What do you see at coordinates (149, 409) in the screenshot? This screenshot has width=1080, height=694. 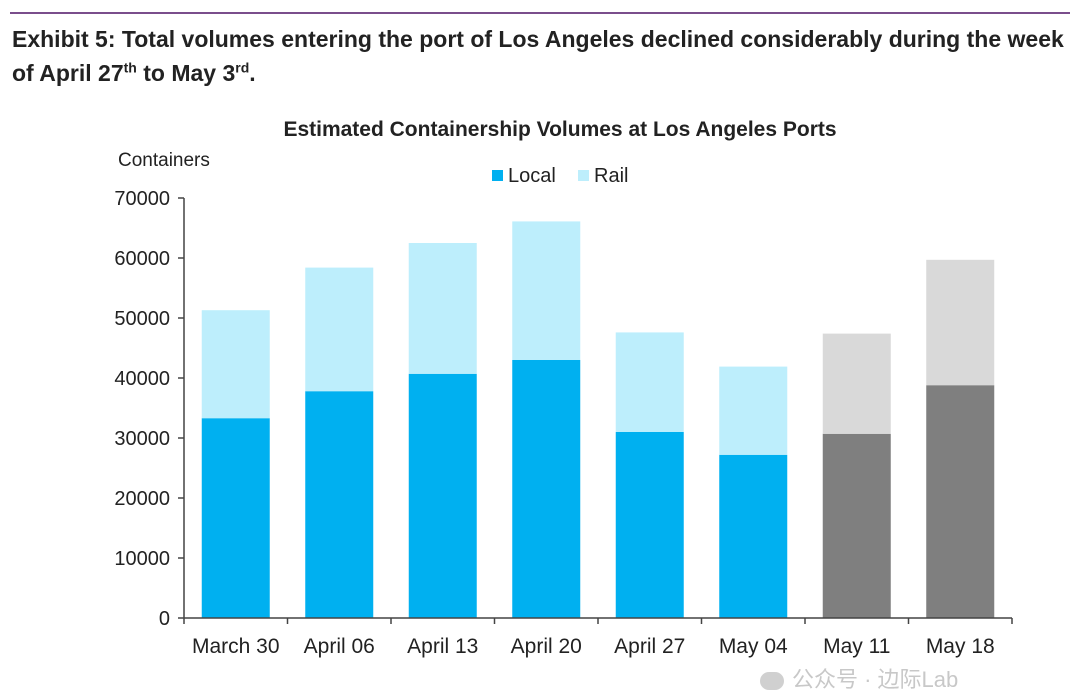 I see `y-axis: 0 10000 20000 30000 40000 50000 60000 70000` at bounding box center [149, 409].